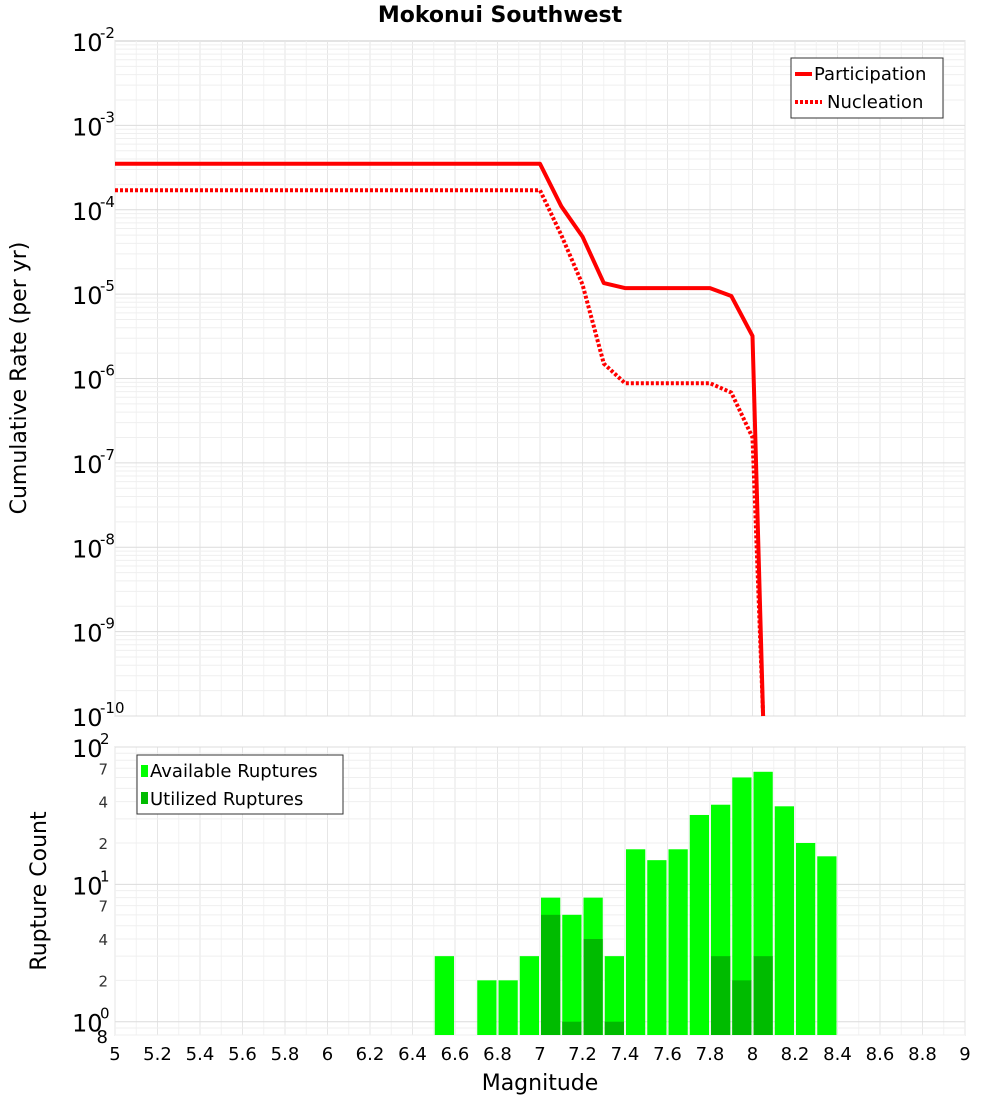 Image resolution: width=1000 pixels, height=1100 pixels. I want to click on rate-y-tick: 10⁻⁷, so click(93, 462).